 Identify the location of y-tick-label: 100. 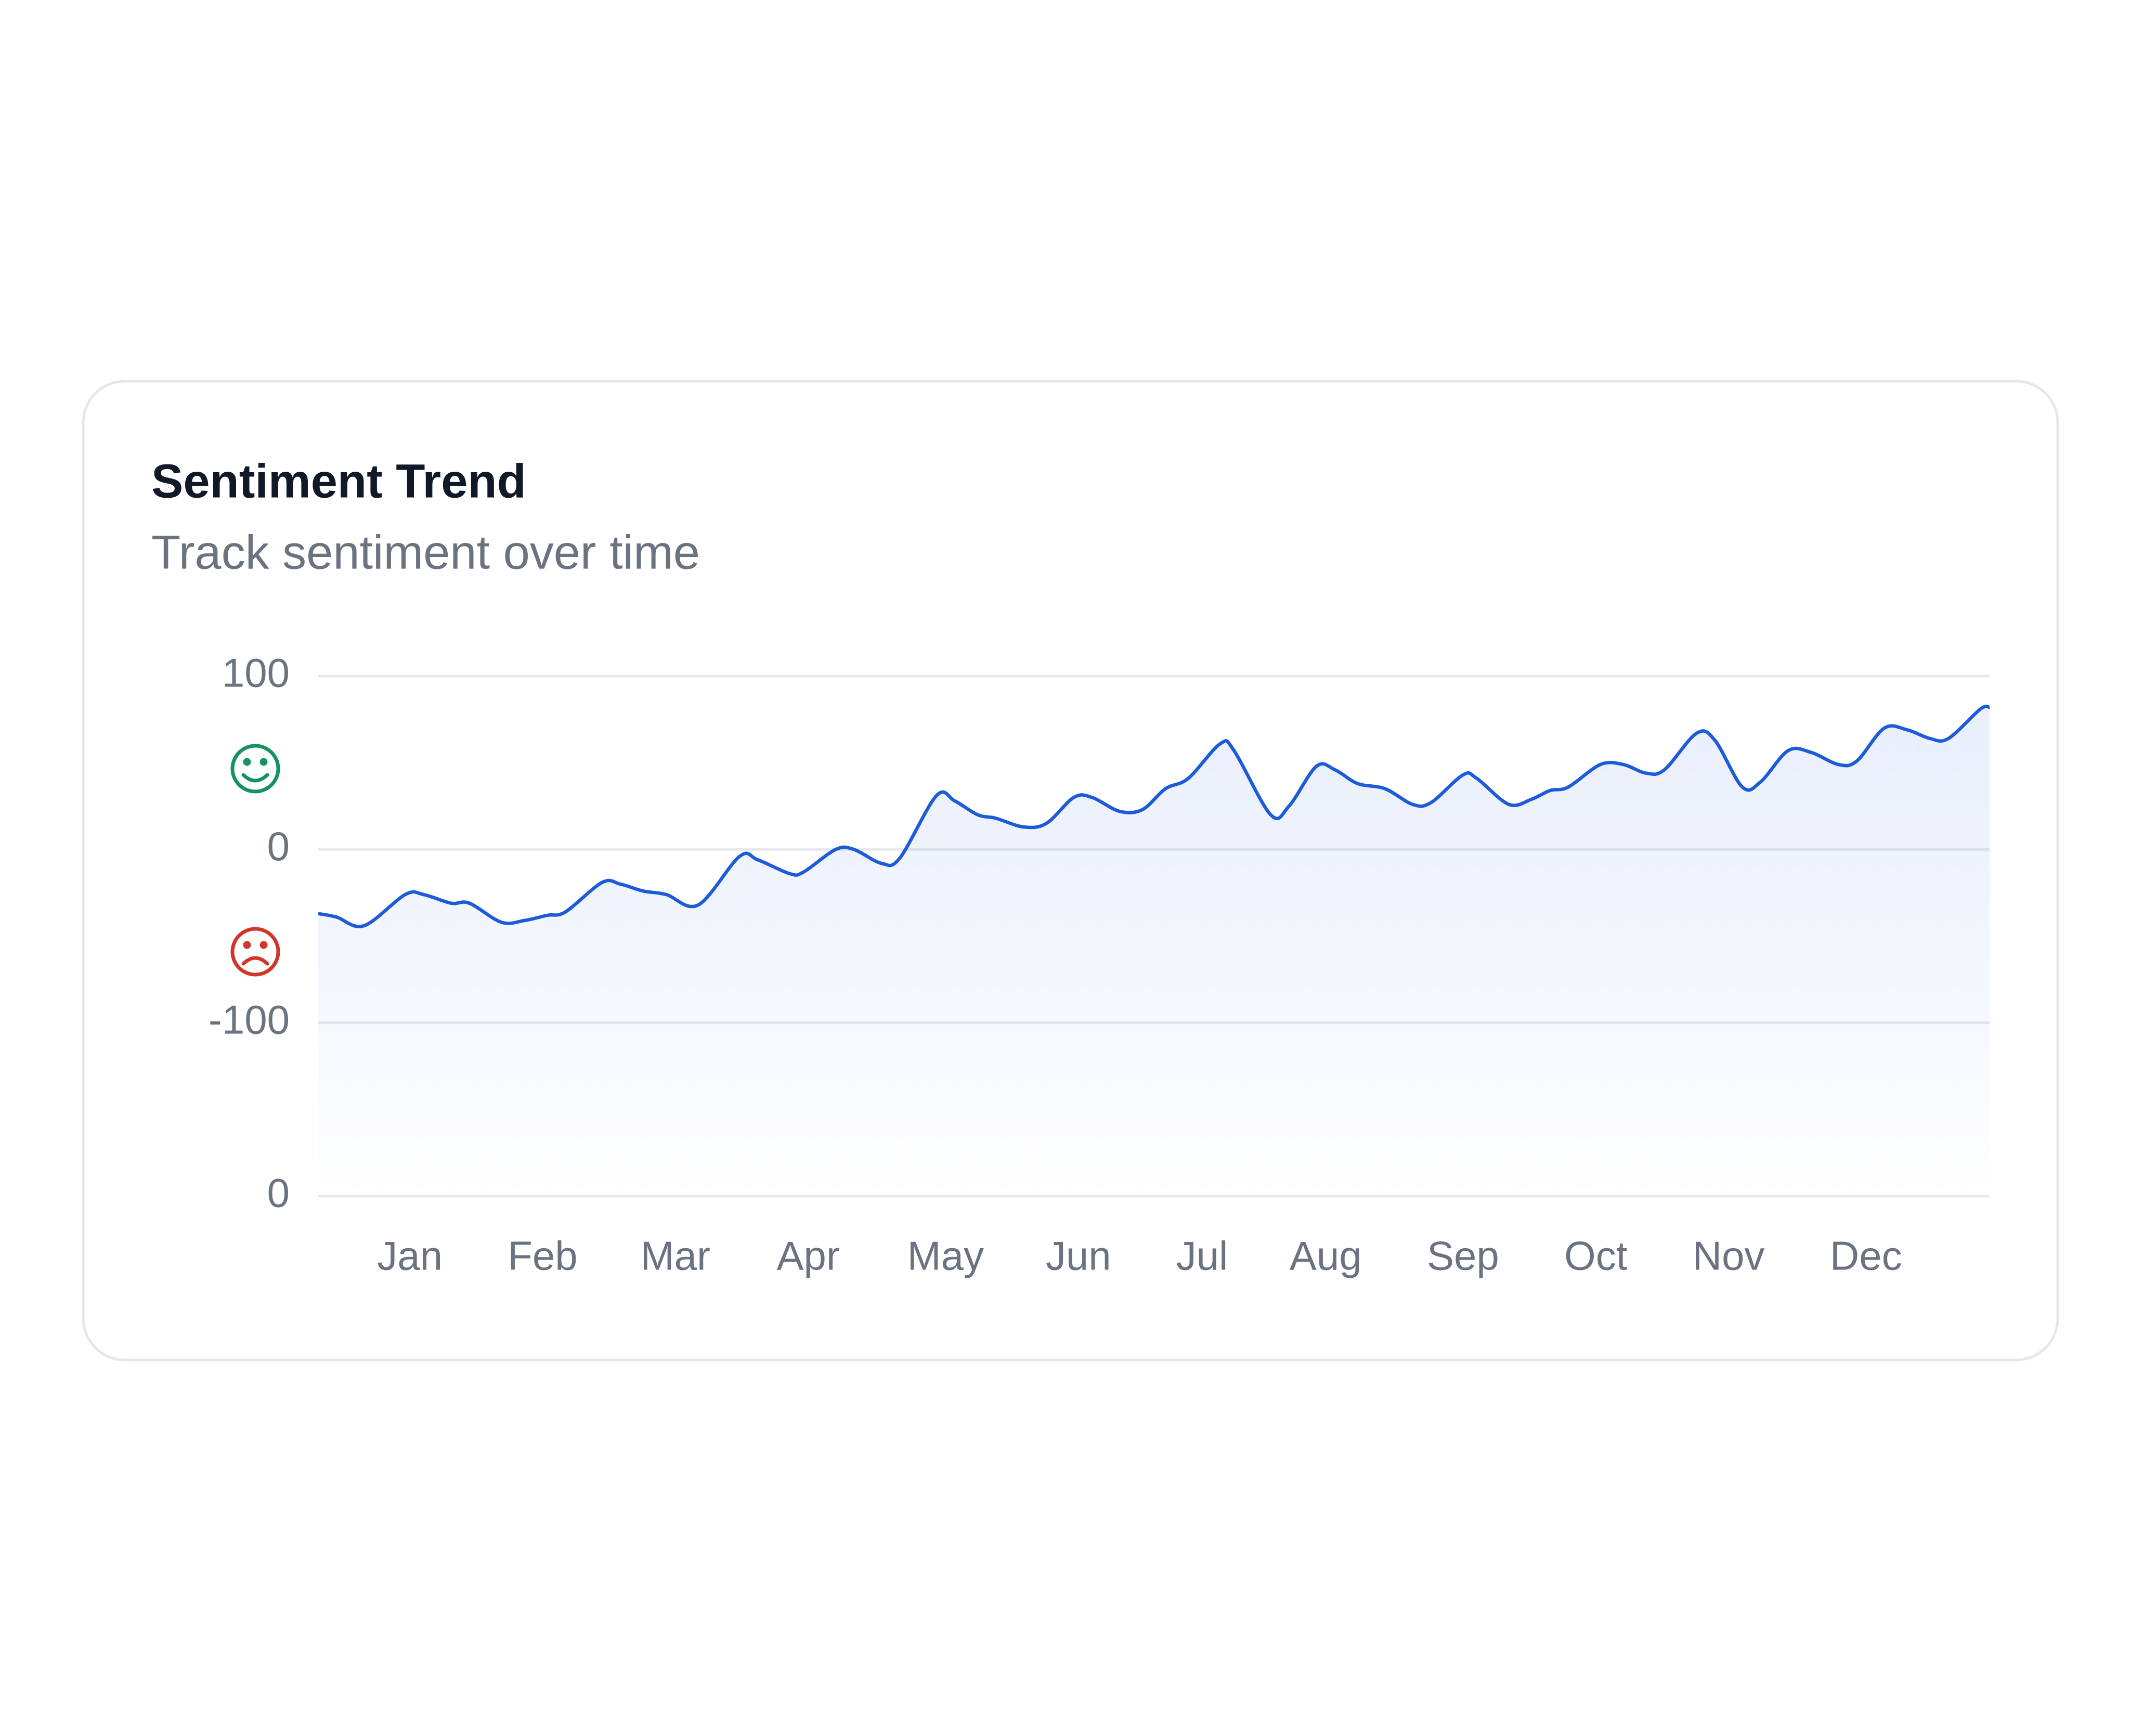
(256, 673).